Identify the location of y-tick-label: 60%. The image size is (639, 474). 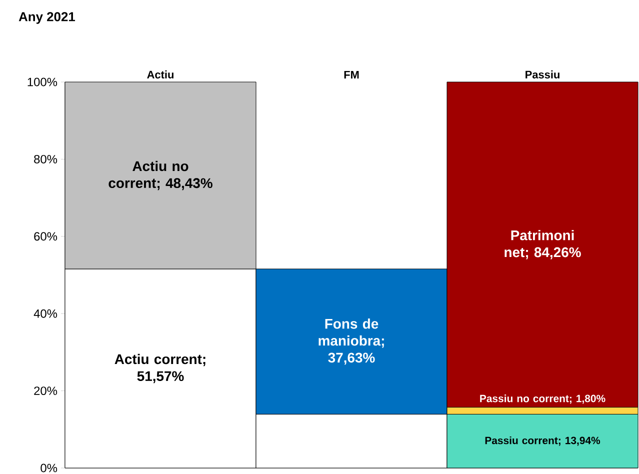
(46, 236).